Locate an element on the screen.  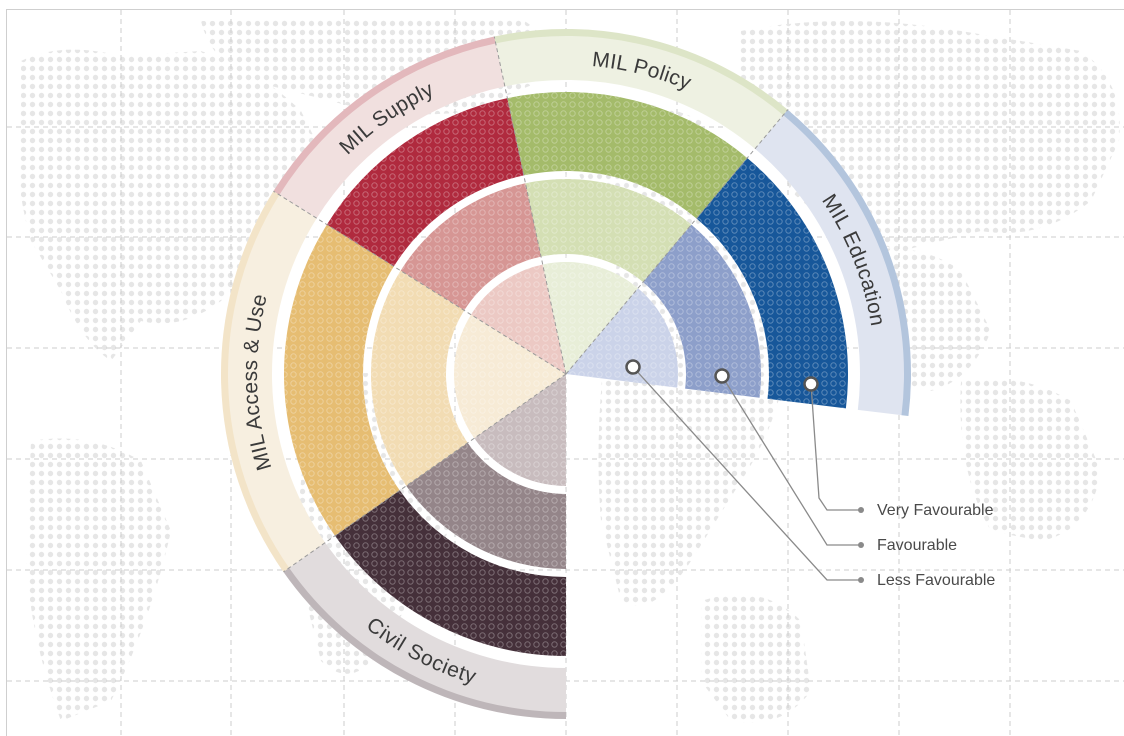
segment-education is located at coordinates (738, 263).